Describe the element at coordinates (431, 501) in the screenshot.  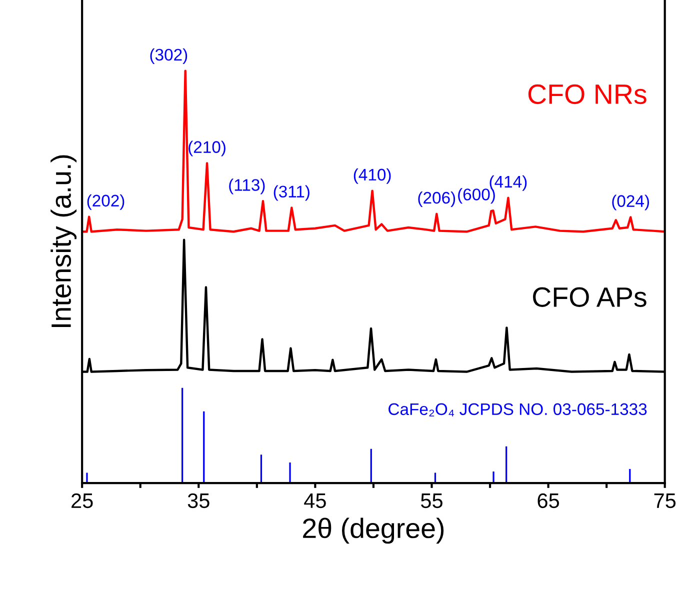
I see `x-tick-label: 55` at that location.